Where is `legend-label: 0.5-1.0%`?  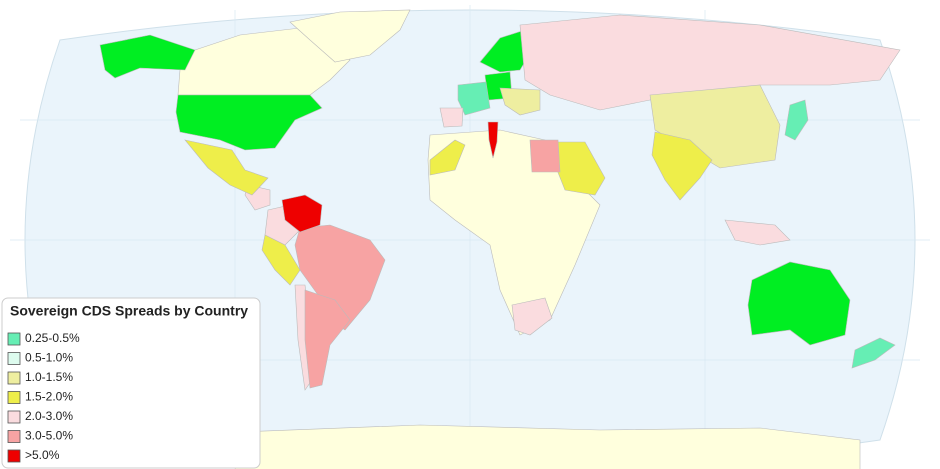 legend-label: 0.5-1.0% is located at coordinates (49, 358).